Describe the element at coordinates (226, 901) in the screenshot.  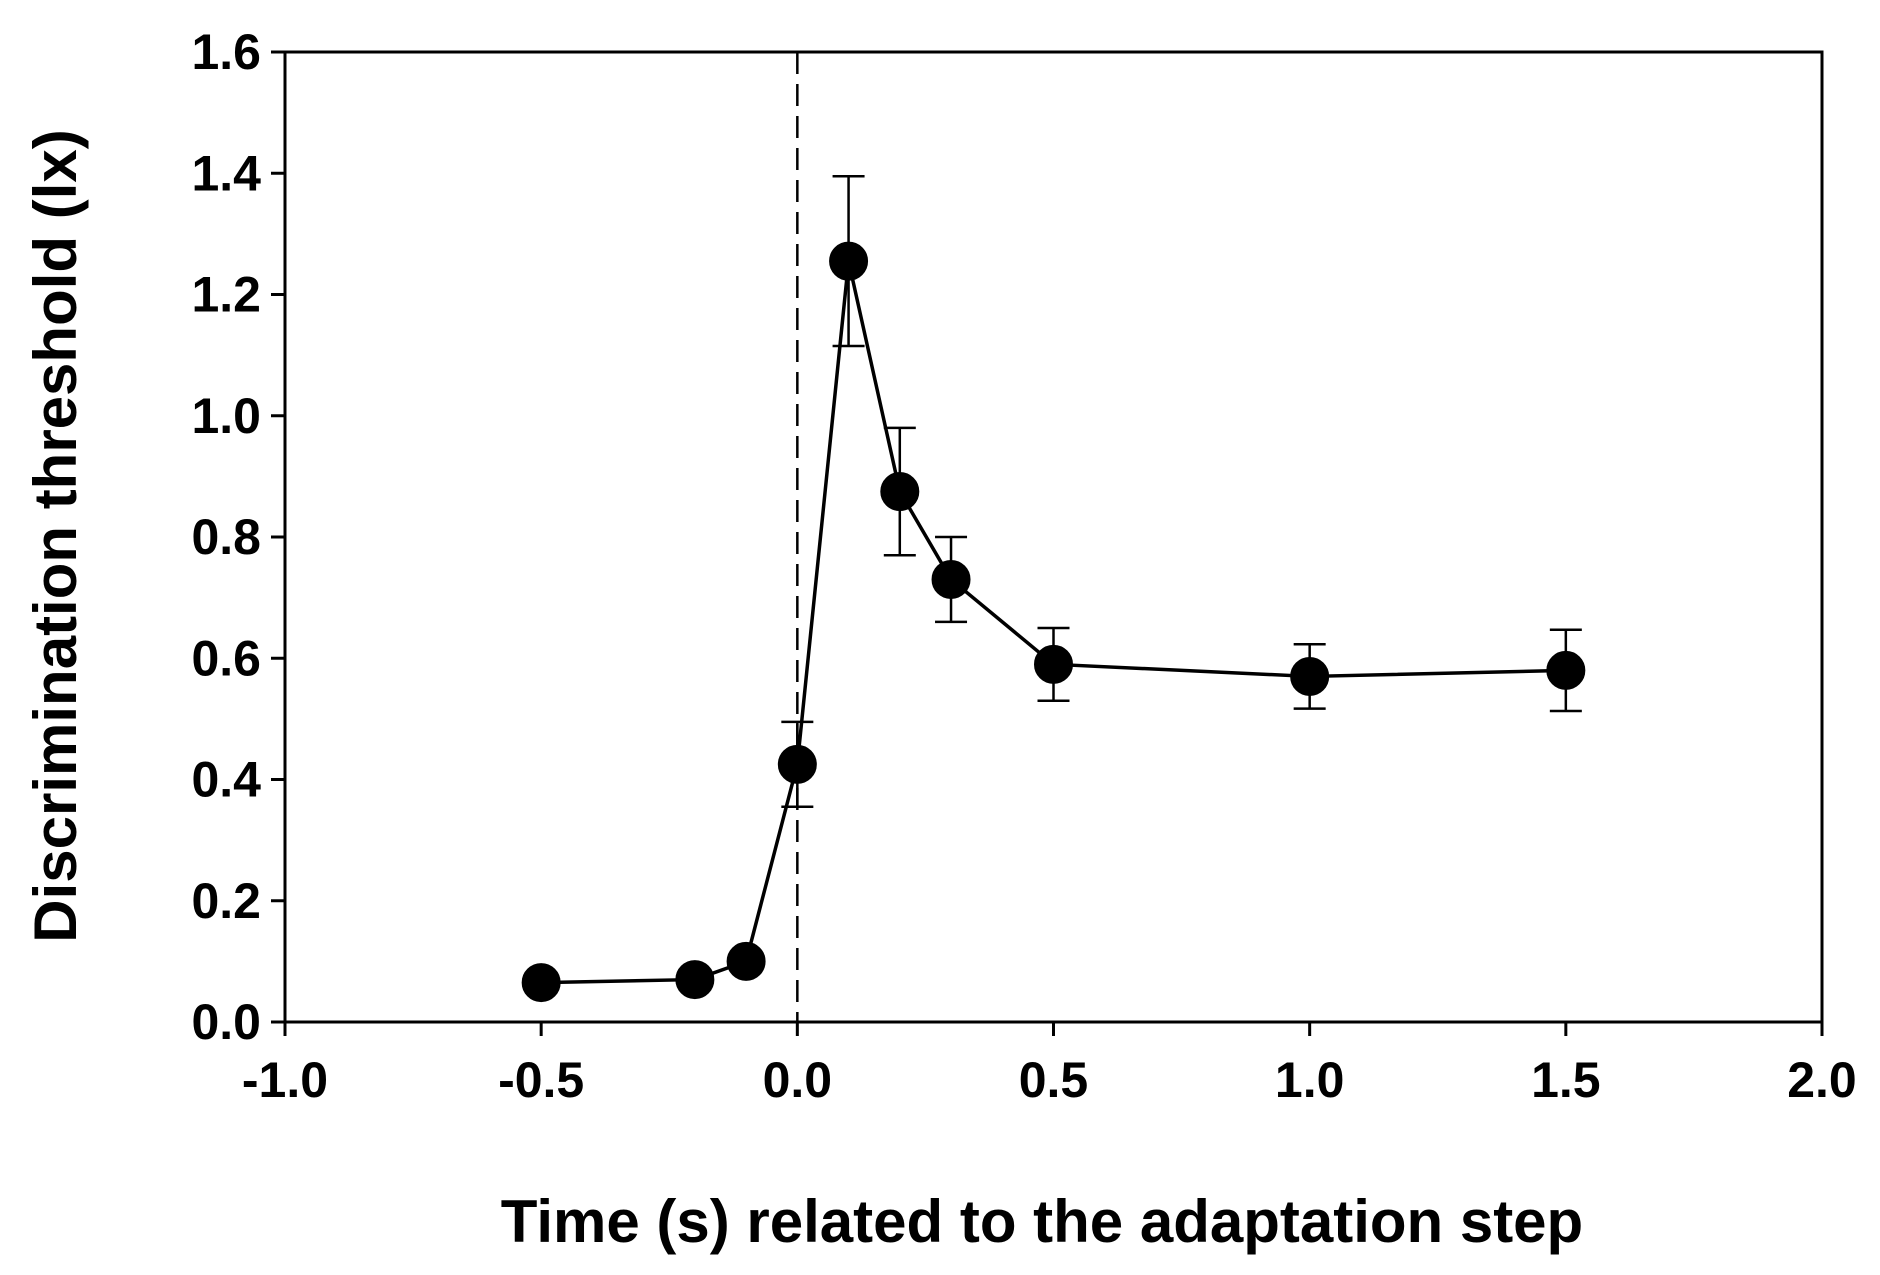
I see `y-tick-label: 0.2` at that location.